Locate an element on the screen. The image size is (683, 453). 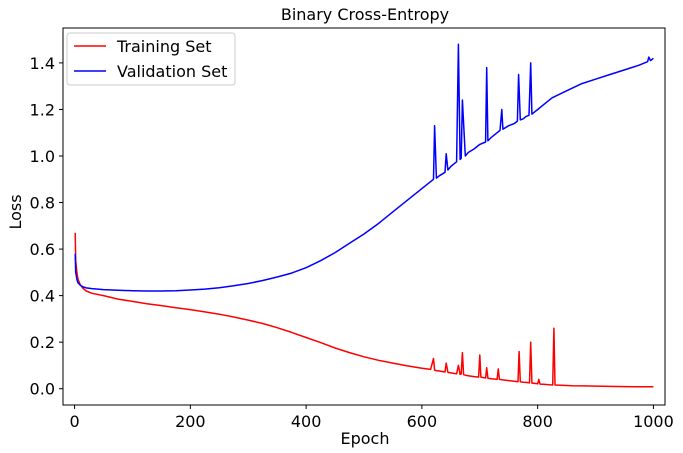
x-axis-title: Epoch is located at coordinates (365, 438).